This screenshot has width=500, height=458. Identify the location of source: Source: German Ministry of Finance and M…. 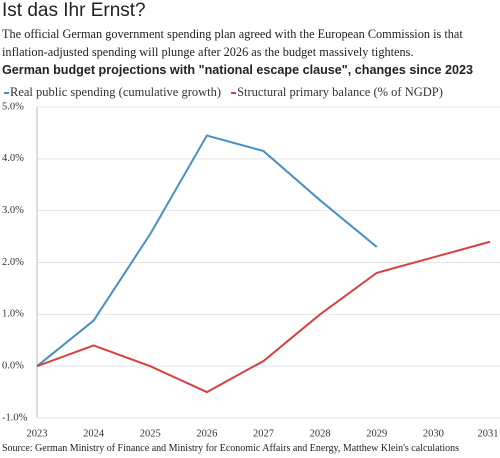
(231, 448).